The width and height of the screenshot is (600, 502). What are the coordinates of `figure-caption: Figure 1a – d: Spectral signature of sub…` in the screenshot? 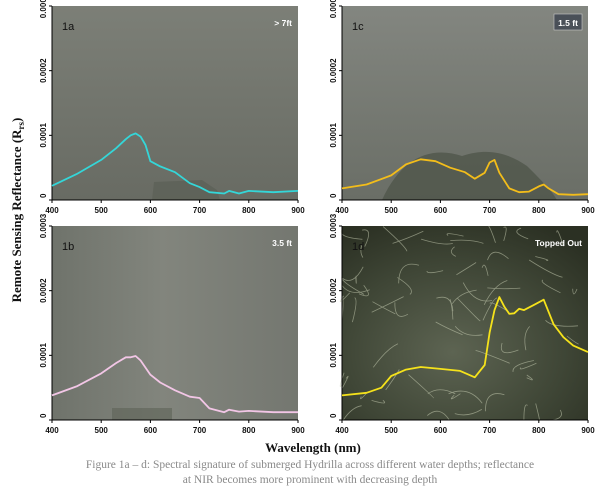 It's located at (310, 473).